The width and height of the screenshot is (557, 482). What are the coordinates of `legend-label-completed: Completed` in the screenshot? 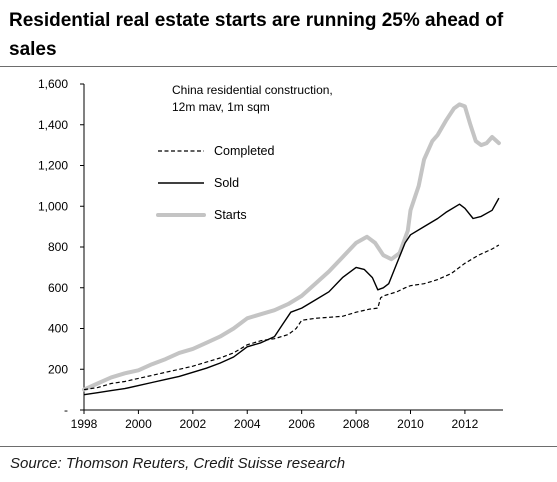 It's located at (244, 151).